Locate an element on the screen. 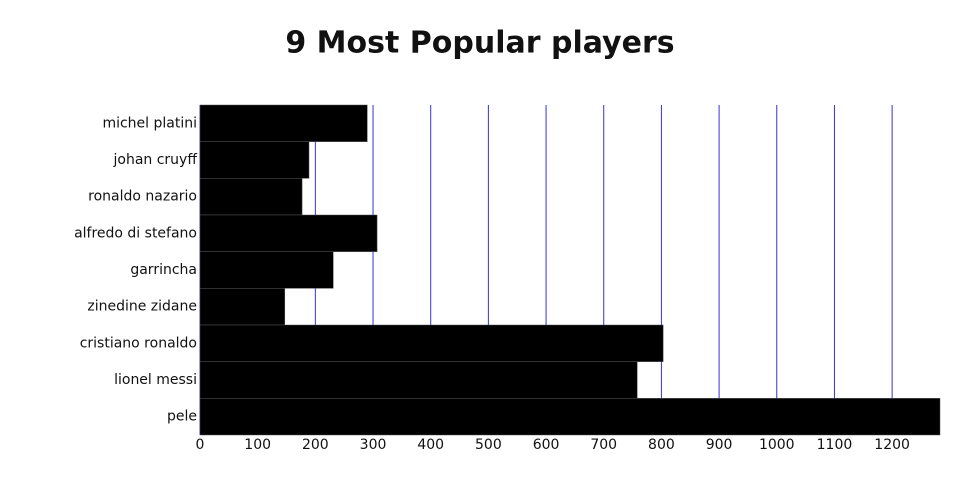 The height and width of the screenshot is (500, 960). x-tick-label: 700 is located at coordinates (603, 445).